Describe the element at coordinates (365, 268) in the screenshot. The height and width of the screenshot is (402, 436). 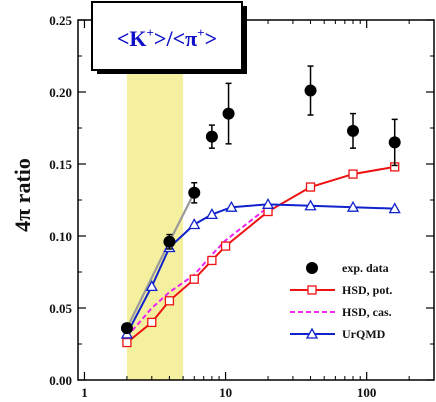
I see `legend-label: exp. data` at that location.